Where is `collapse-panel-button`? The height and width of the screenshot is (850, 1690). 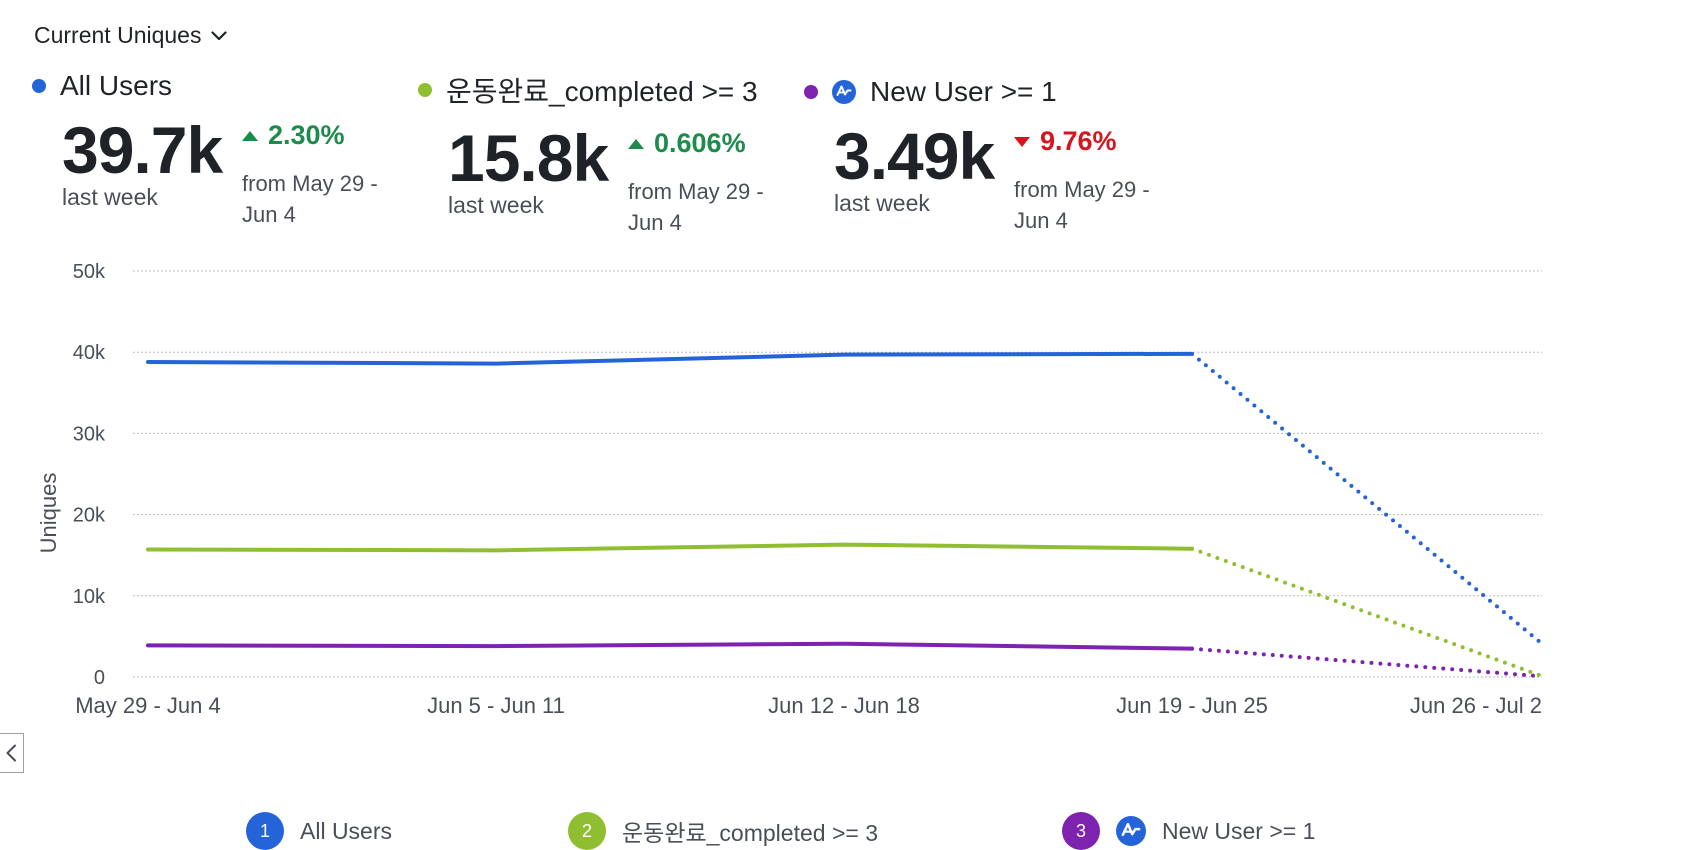 collapse-panel-button is located at coordinates (12, 753).